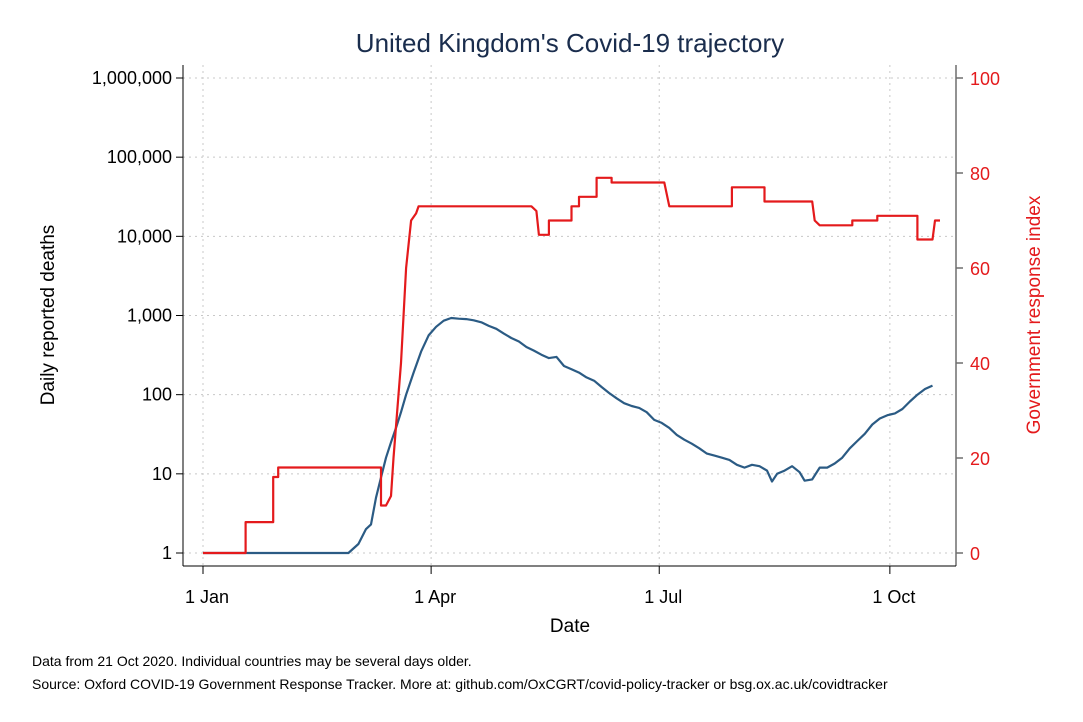 The height and width of the screenshot is (722, 1083). I want to click on y-axis-left-label: Daily reported deaths, so click(48, 315).